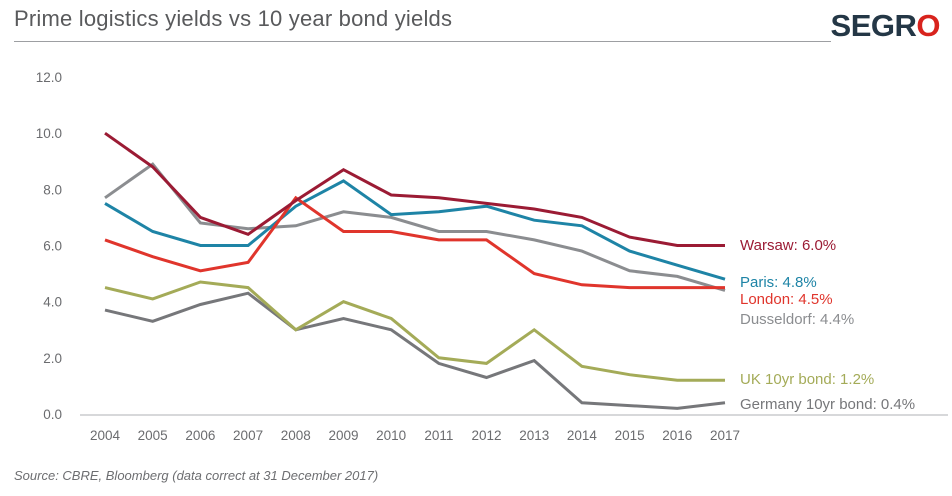  What do you see at coordinates (828, 404) in the screenshot?
I see `series-end-label-germany-10yr-bond: Germany 10yr bond: 0.4%` at bounding box center [828, 404].